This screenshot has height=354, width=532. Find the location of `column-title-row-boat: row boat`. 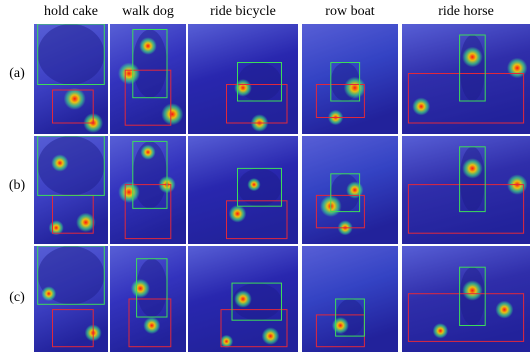

column-title-row-boat: row boat is located at coordinates (350, 11).